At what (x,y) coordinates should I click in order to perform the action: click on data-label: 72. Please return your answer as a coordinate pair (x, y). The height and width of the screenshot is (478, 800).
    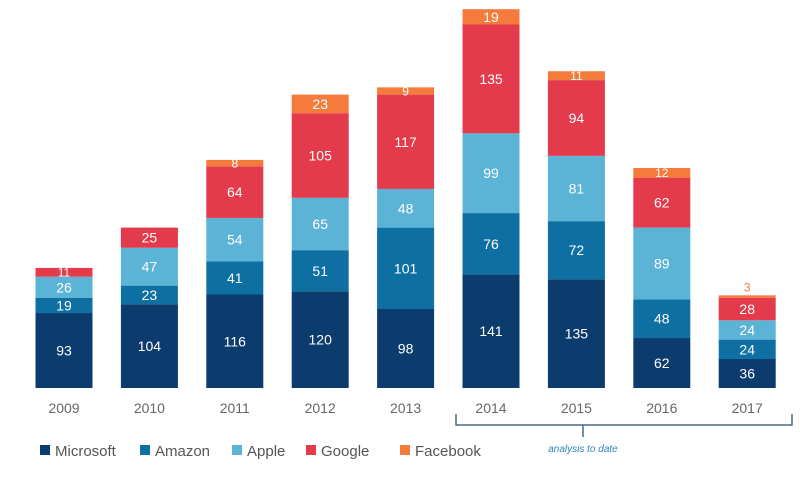
    Looking at the image, I should click on (577, 250).